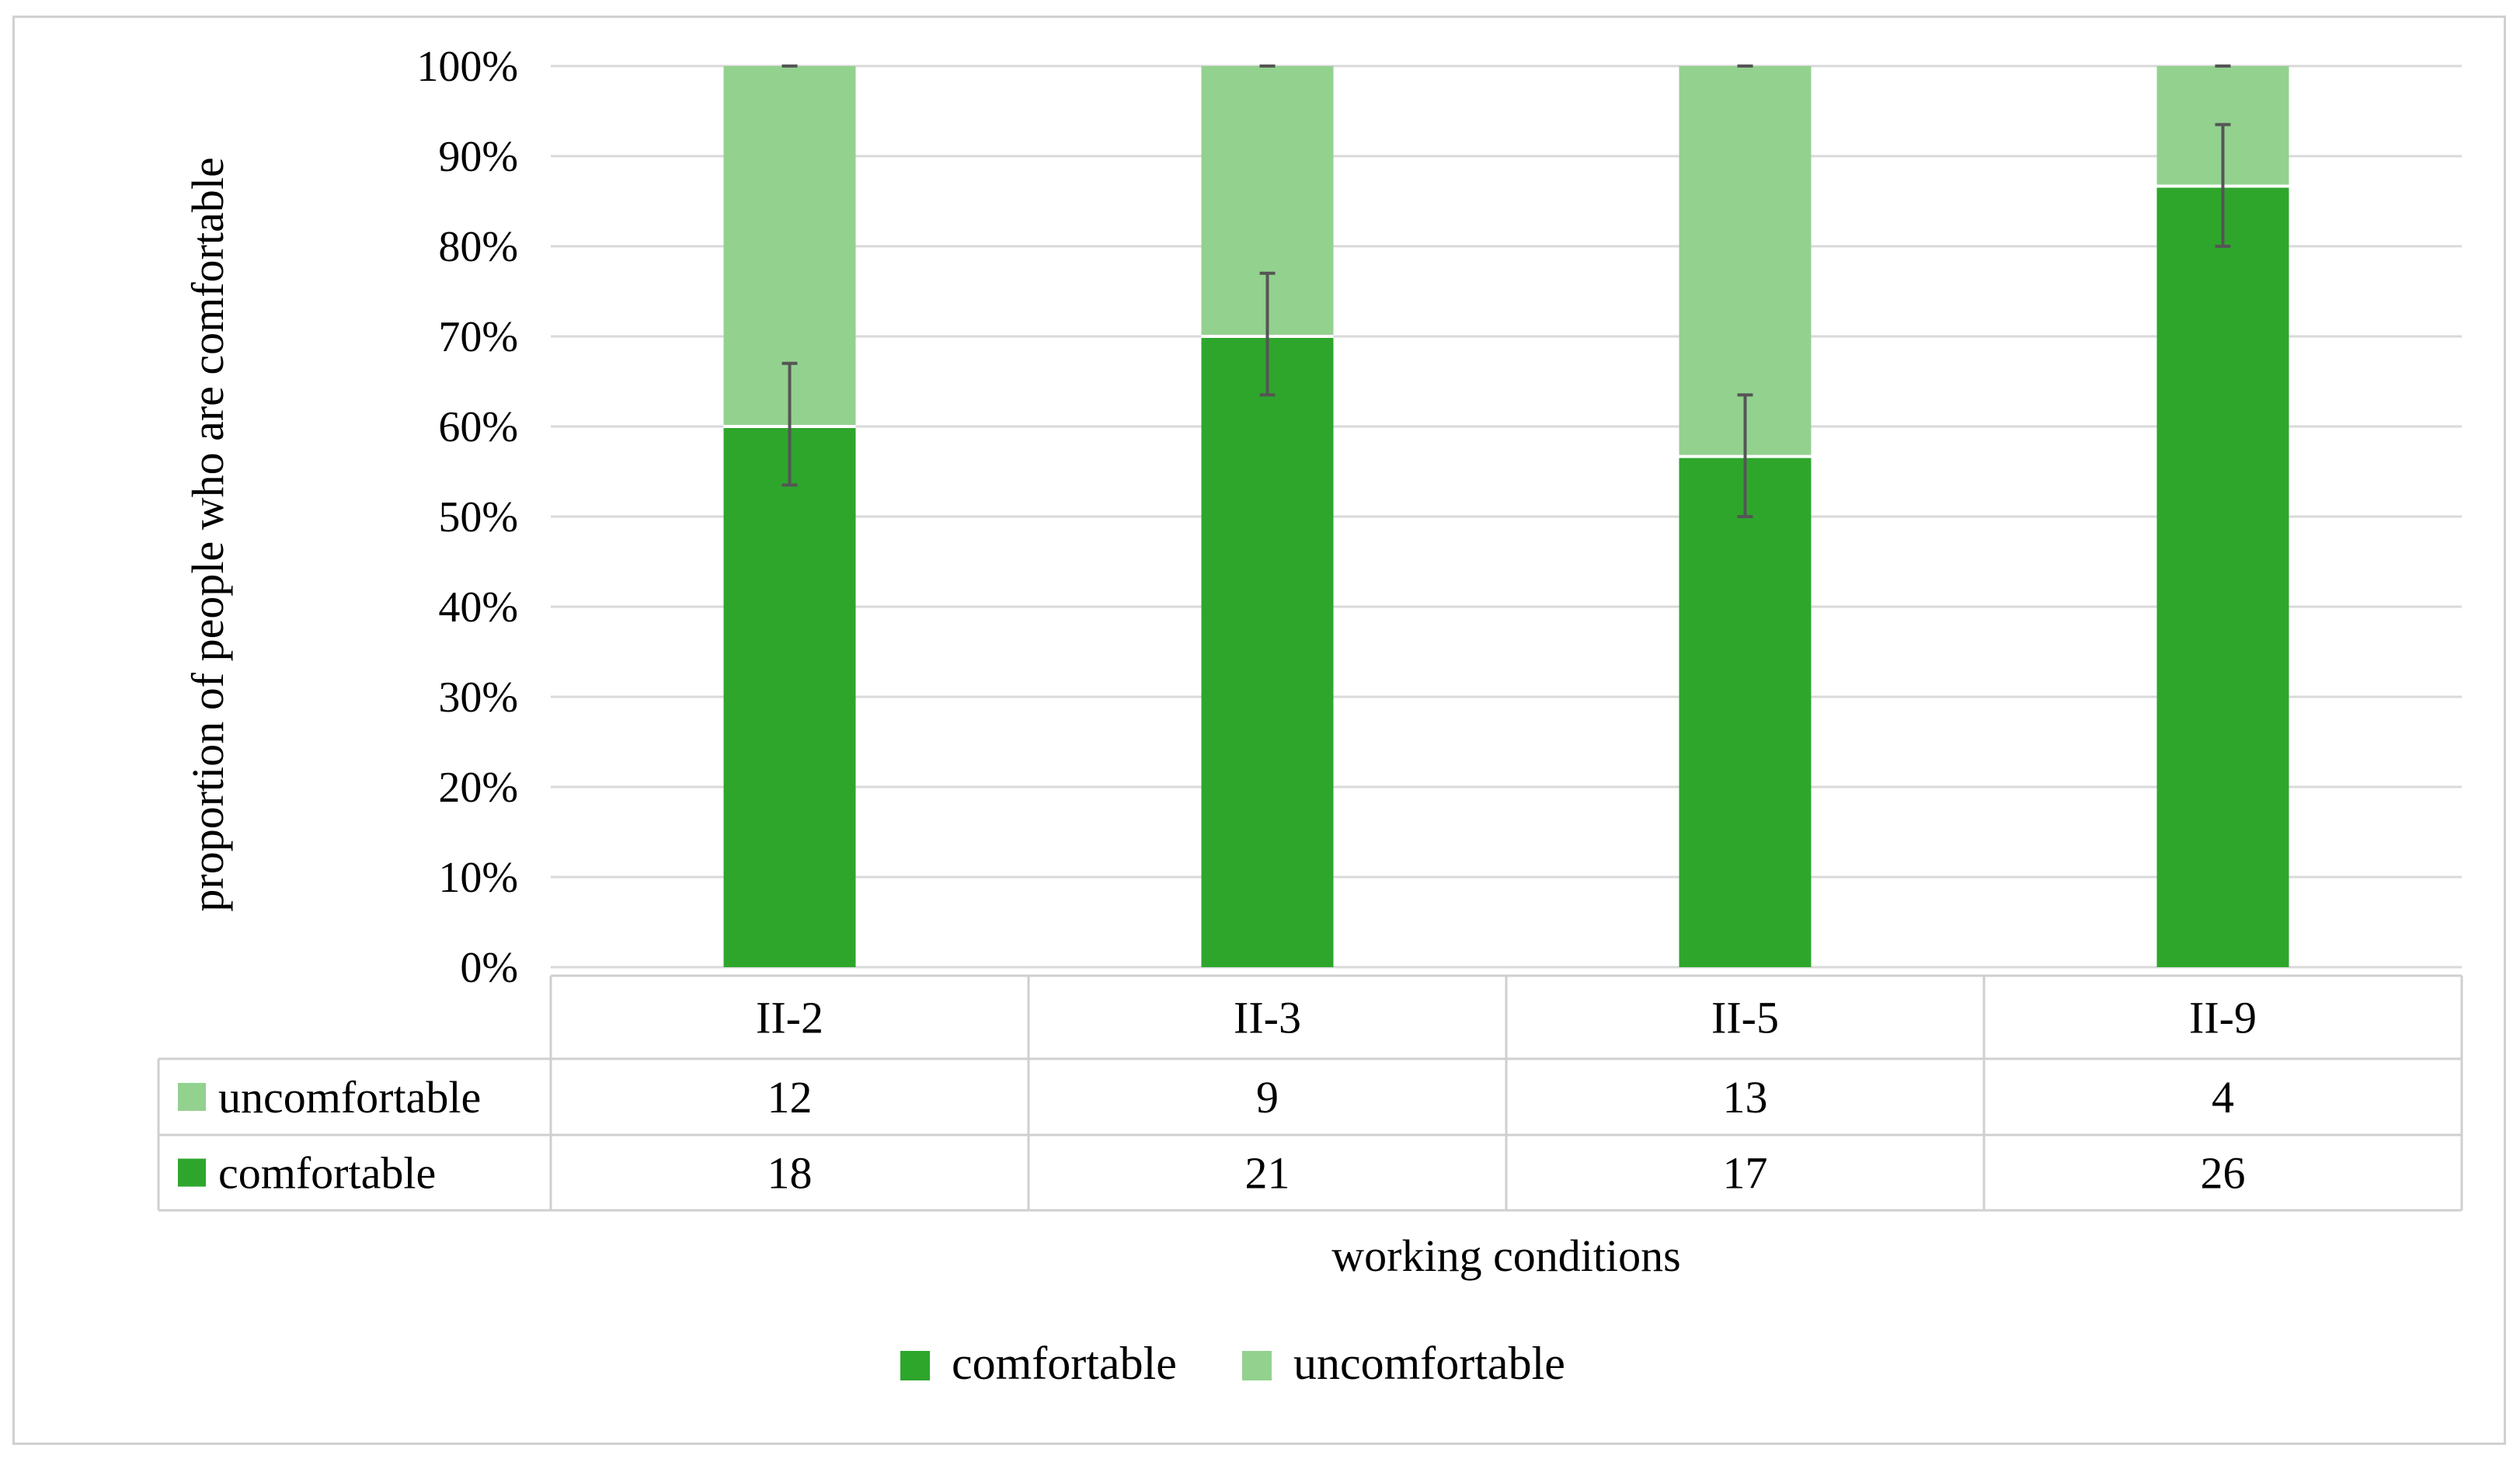 The height and width of the screenshot is (1462, 2520). What do you see at coordinates (790, 1173) in the screenshot?
I see `table-cell-value: 18` at bounding box center [790, 1173].